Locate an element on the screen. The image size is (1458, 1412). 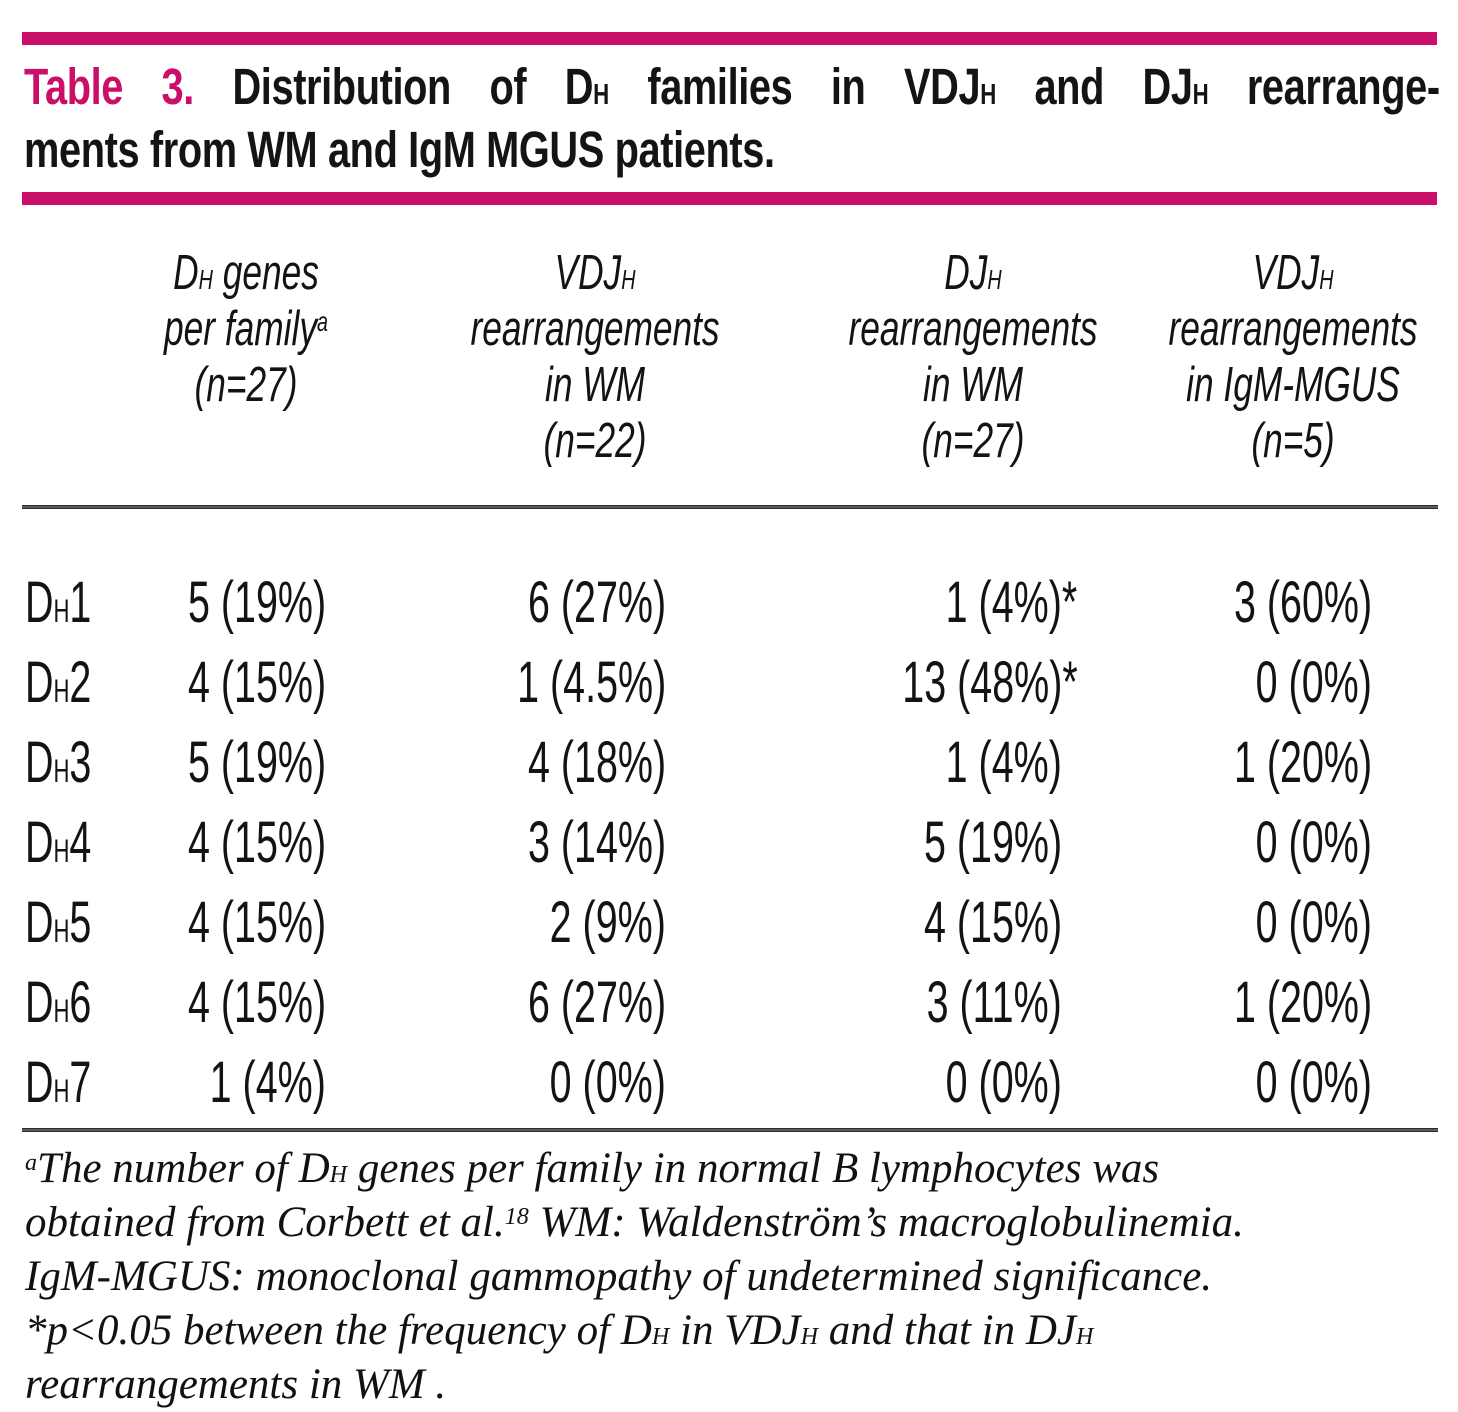
cell-dj-wm: 3 (11%) is located at coordinates (994, 1002).